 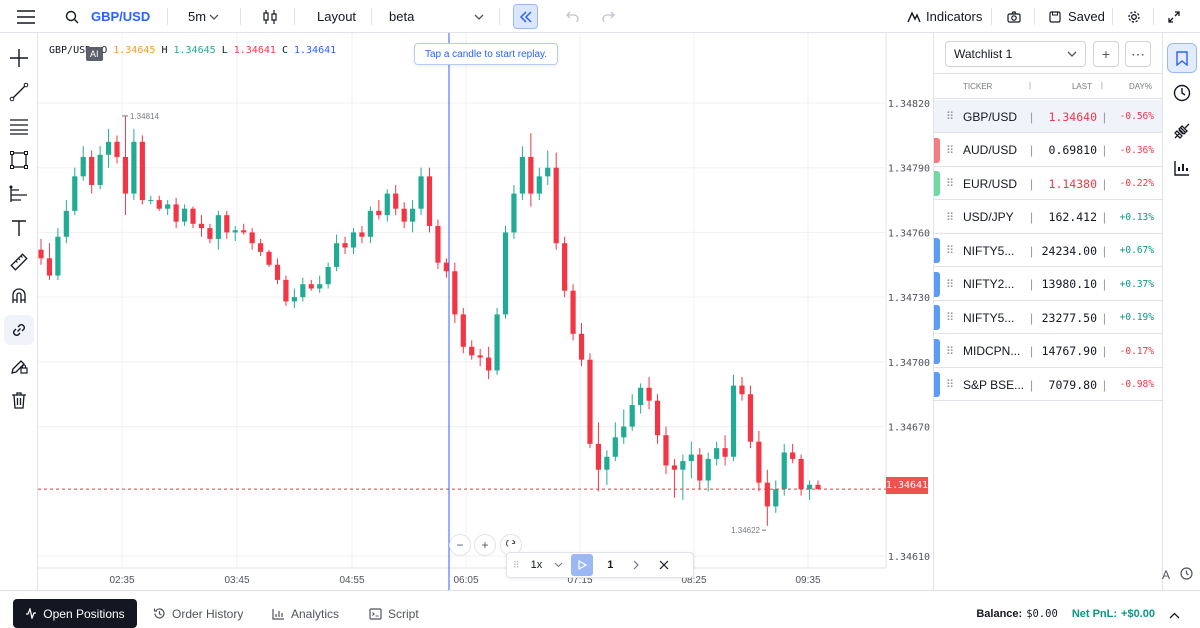 I want to click on step-forward-icon, so click(x=636, y=565).